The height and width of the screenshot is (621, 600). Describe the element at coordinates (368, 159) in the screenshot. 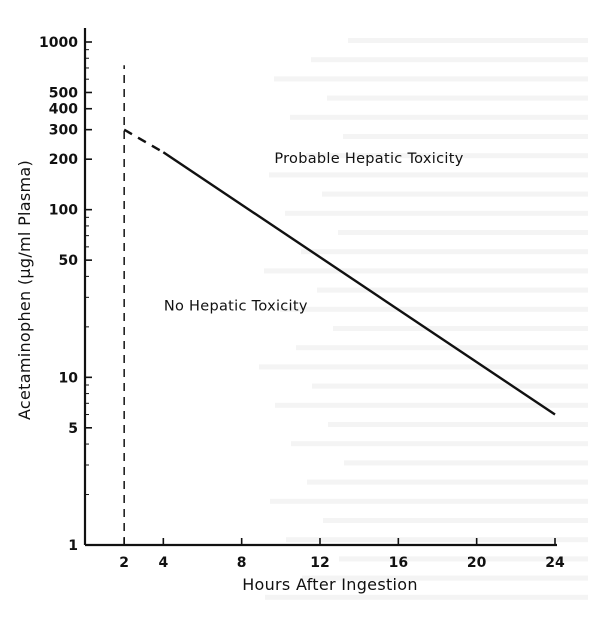

I see `annotation-probable-hepatic-toxicity: Probable Hepatic Toxicity` at that location.